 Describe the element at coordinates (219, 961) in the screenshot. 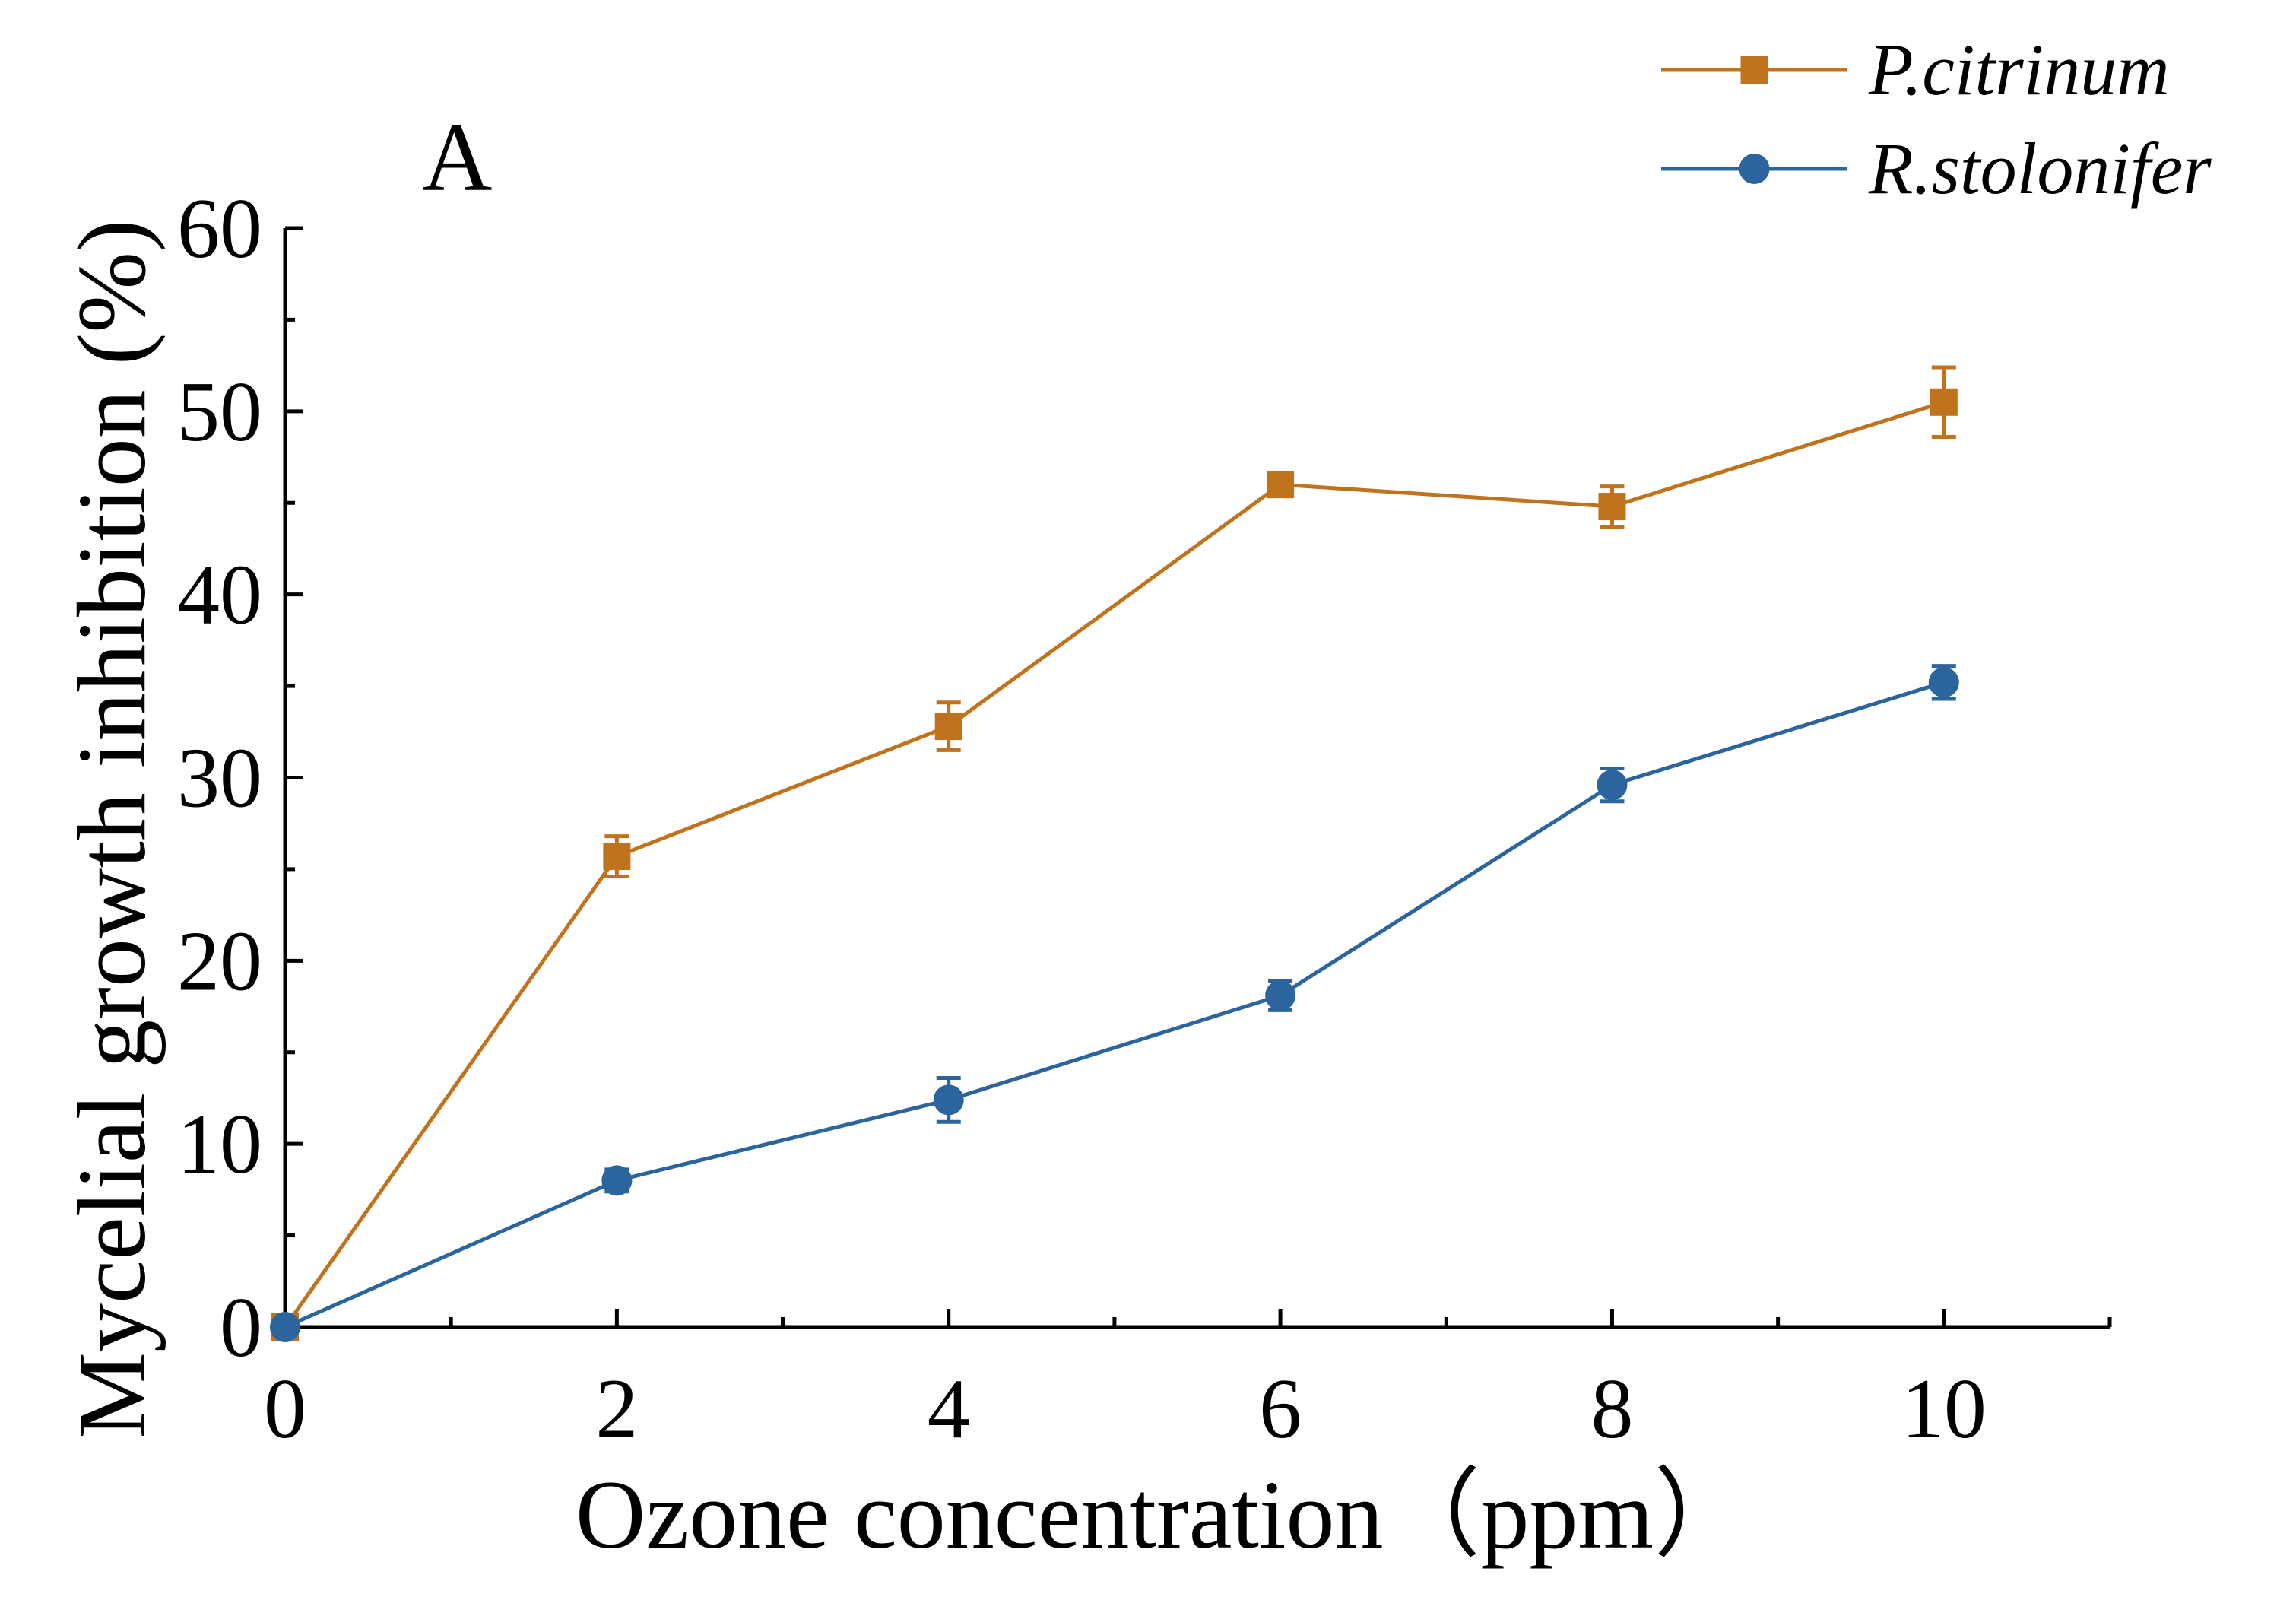

I see `y-tick-label: 20` at that location.